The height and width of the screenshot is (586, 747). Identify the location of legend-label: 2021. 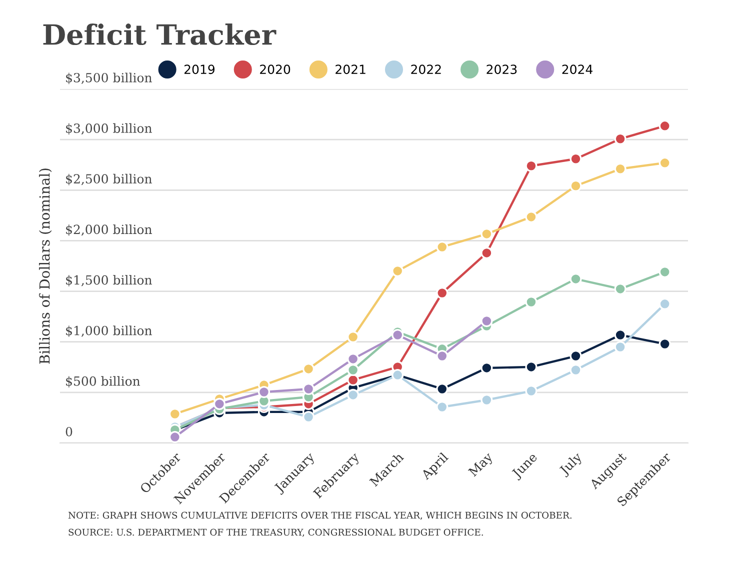
(351, 69).